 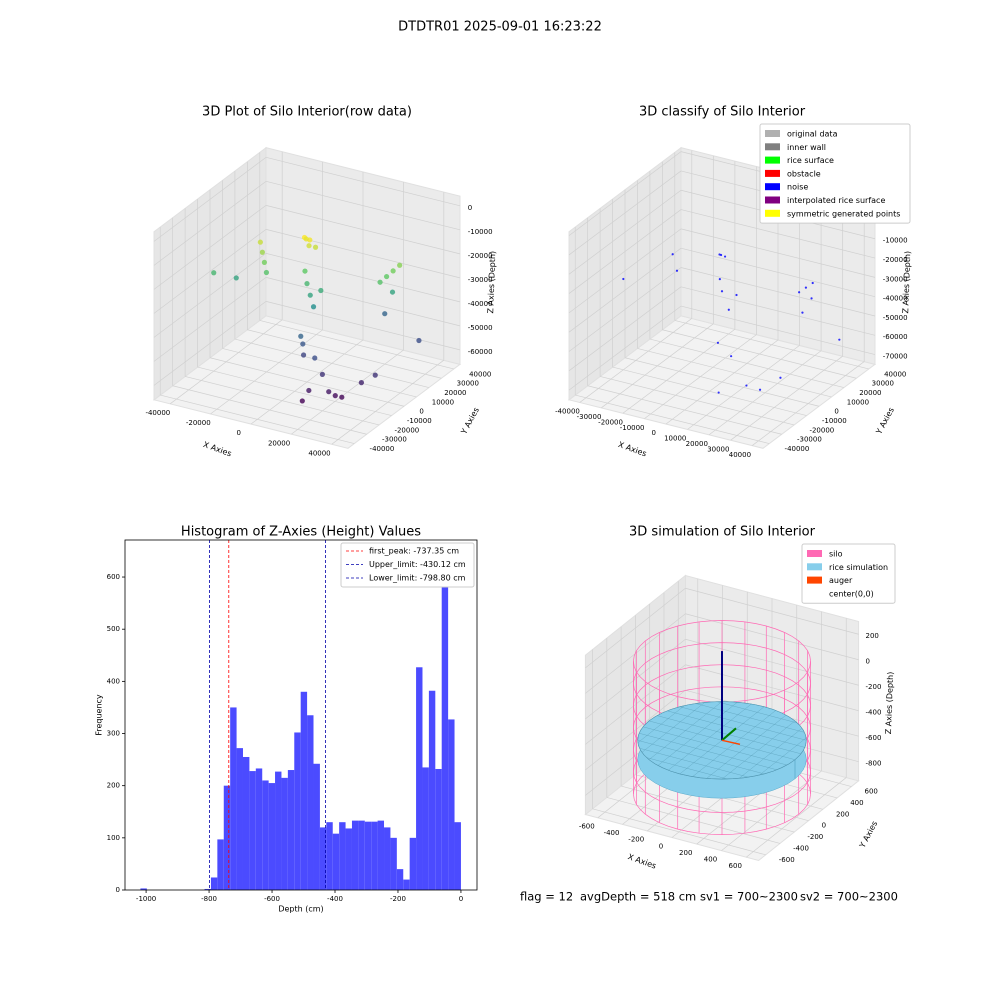 I want to click on plot-frame, so click(x=301, y=715).